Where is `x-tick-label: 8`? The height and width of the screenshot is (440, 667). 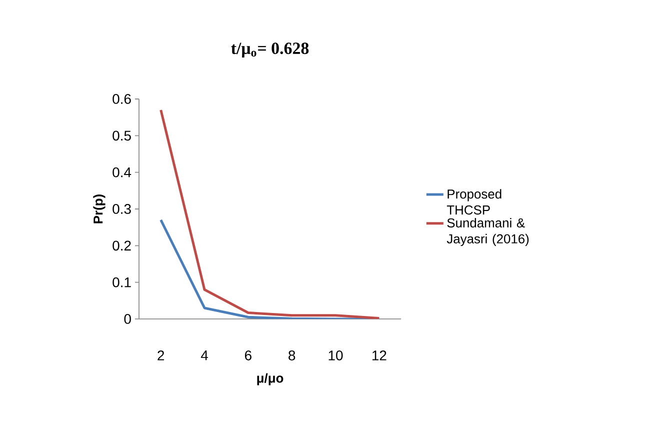 x-tick-label: 8 is located at coordinates (292, 355).